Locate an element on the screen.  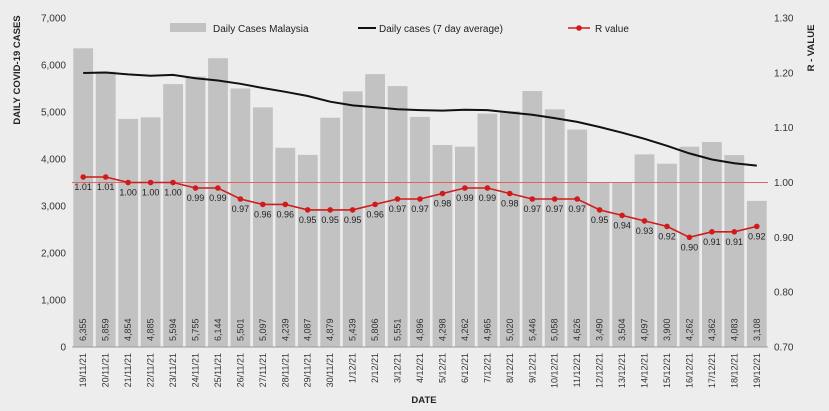
bar-value-label: 6,144 is located at coordinates (218, 329).